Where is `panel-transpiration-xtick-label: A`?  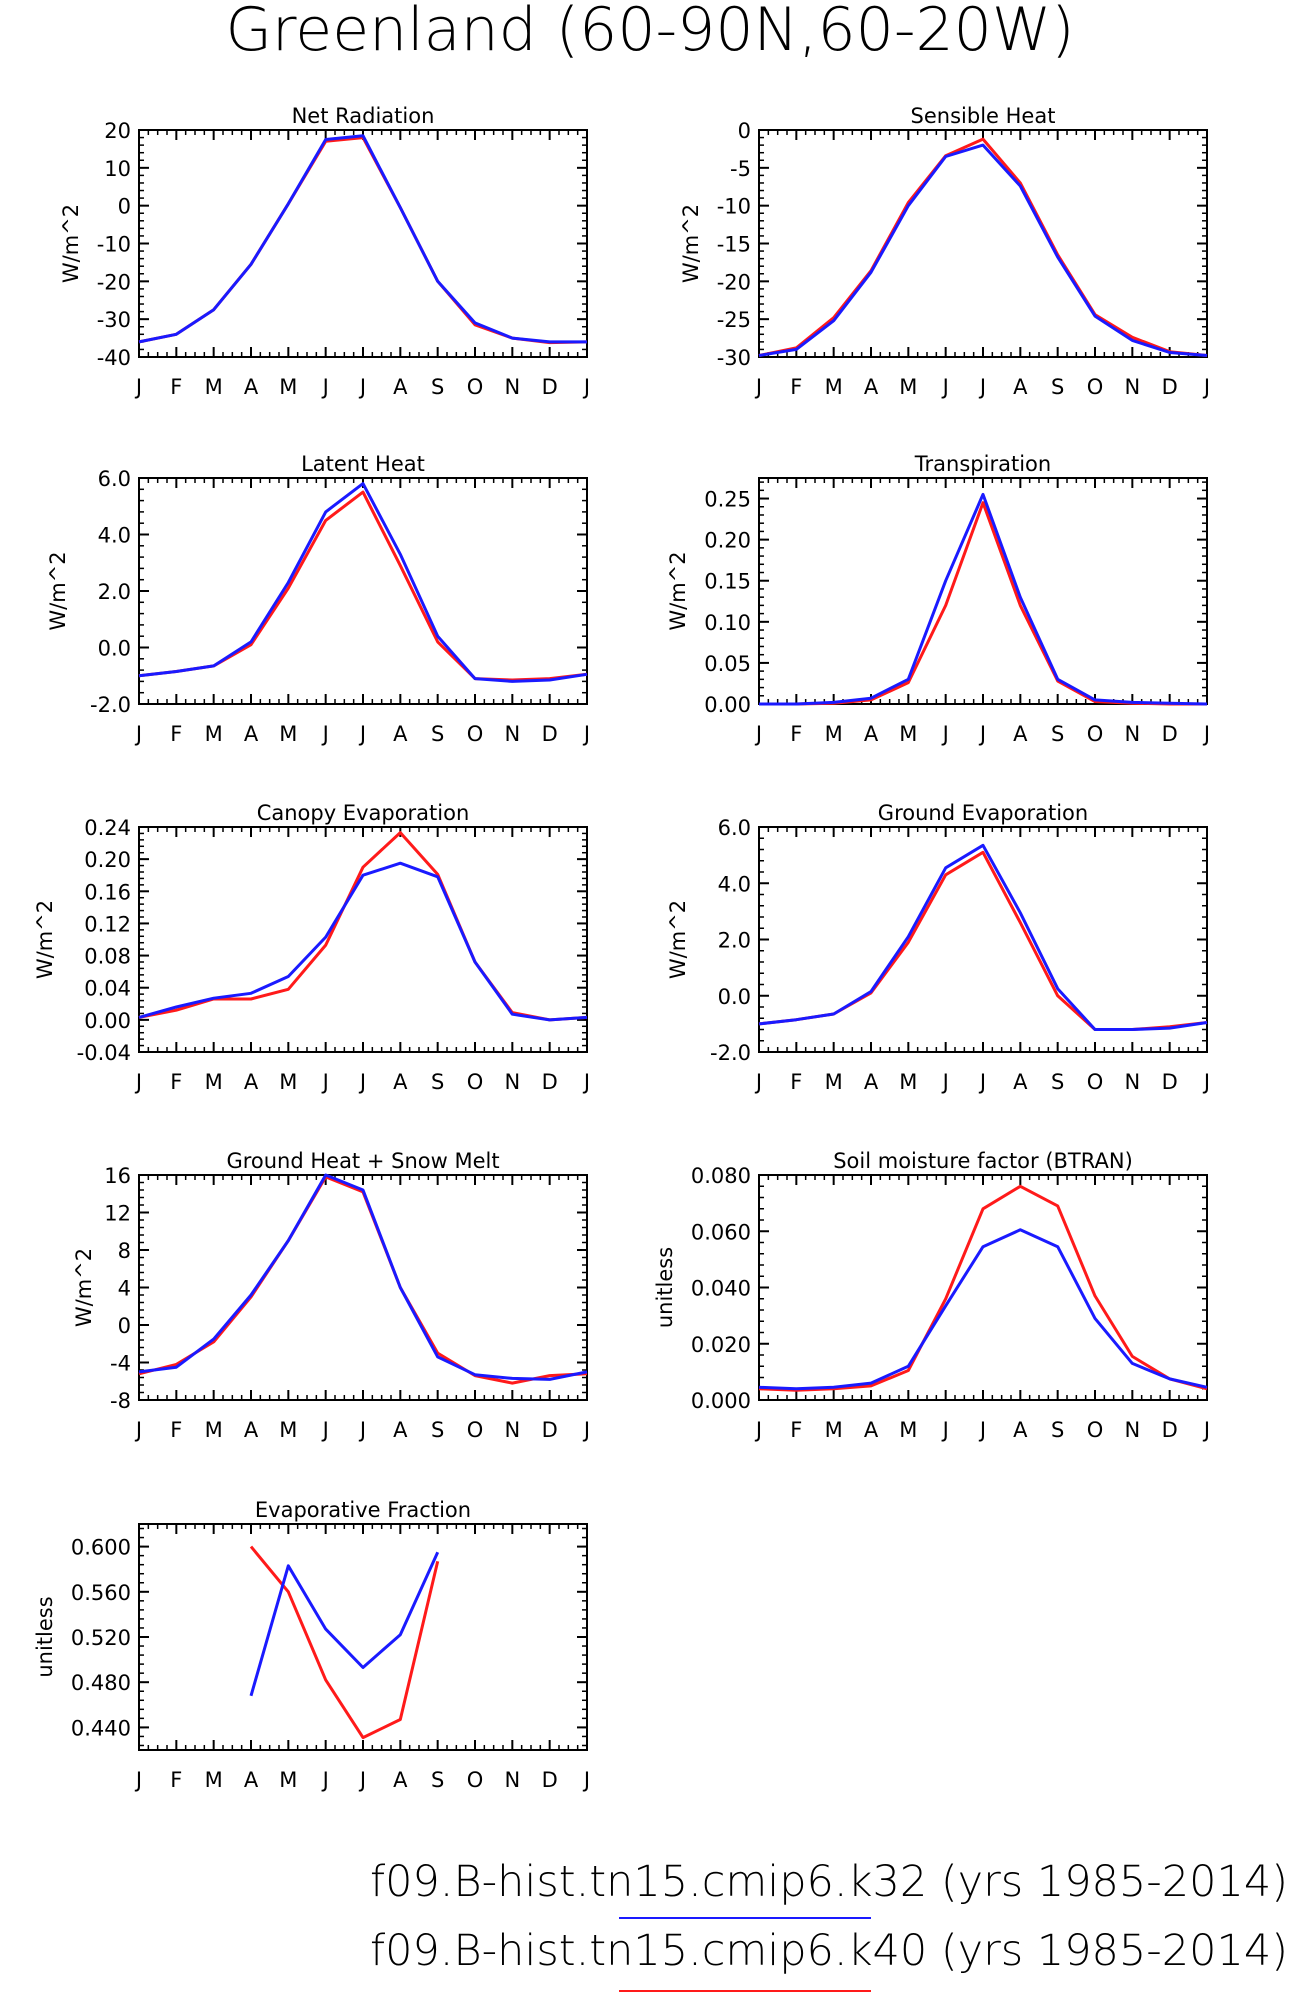
panel-transpiration-xtick-label: A is located at coordinates (871, 734).